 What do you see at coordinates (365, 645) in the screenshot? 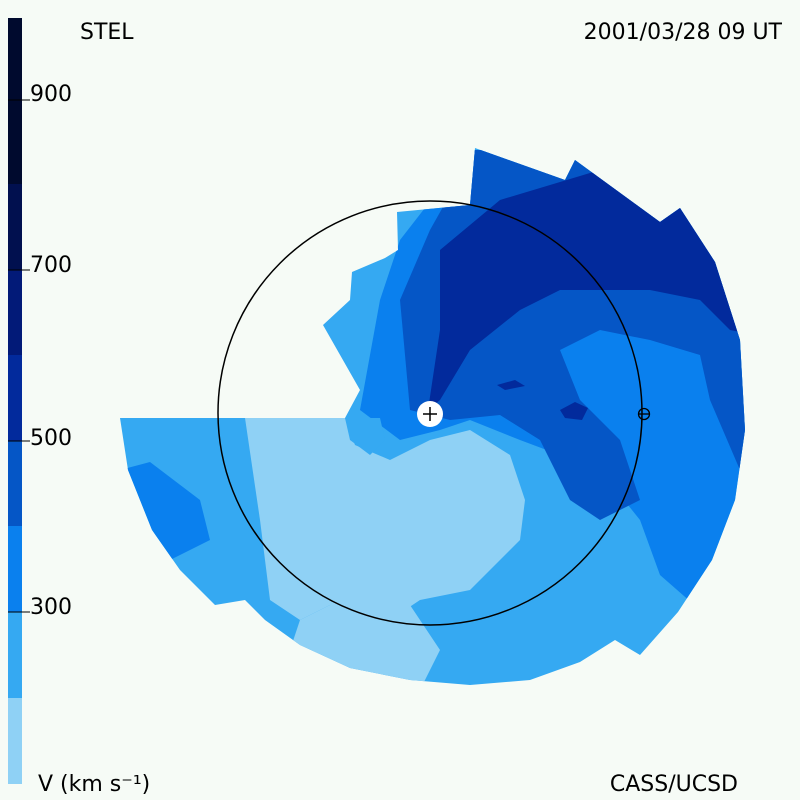
I see `contour-200-south` at bounding box center [365, 645].